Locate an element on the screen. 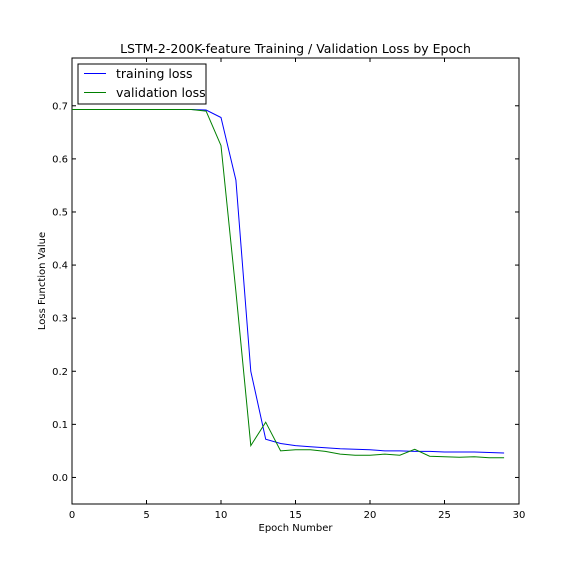  y-tick-label: 0.6 is located at coordinates (60, 159).